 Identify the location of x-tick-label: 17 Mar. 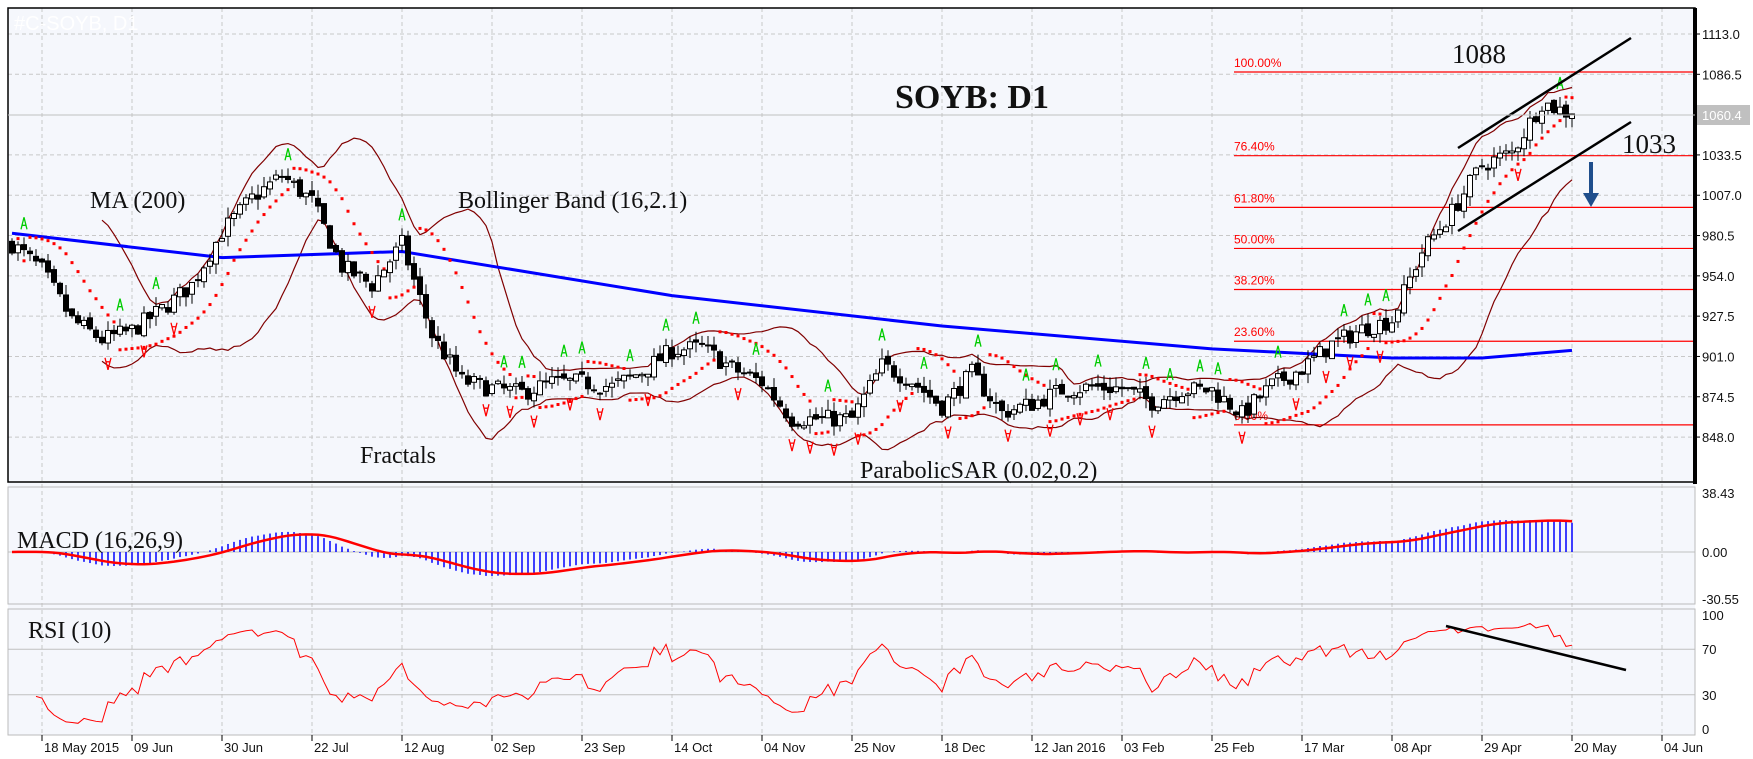
(1324, 747).